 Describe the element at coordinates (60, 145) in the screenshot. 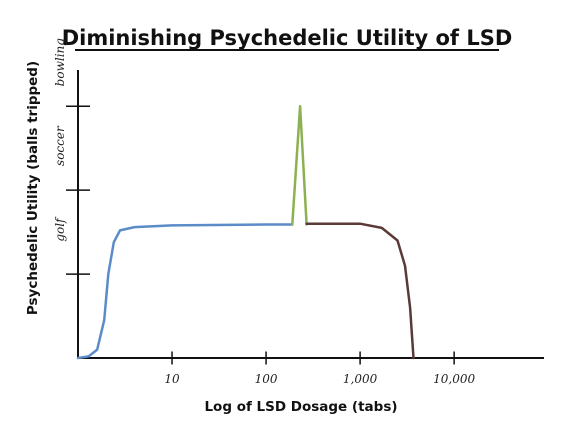

I see `y-tick-label: soccer` at that location.